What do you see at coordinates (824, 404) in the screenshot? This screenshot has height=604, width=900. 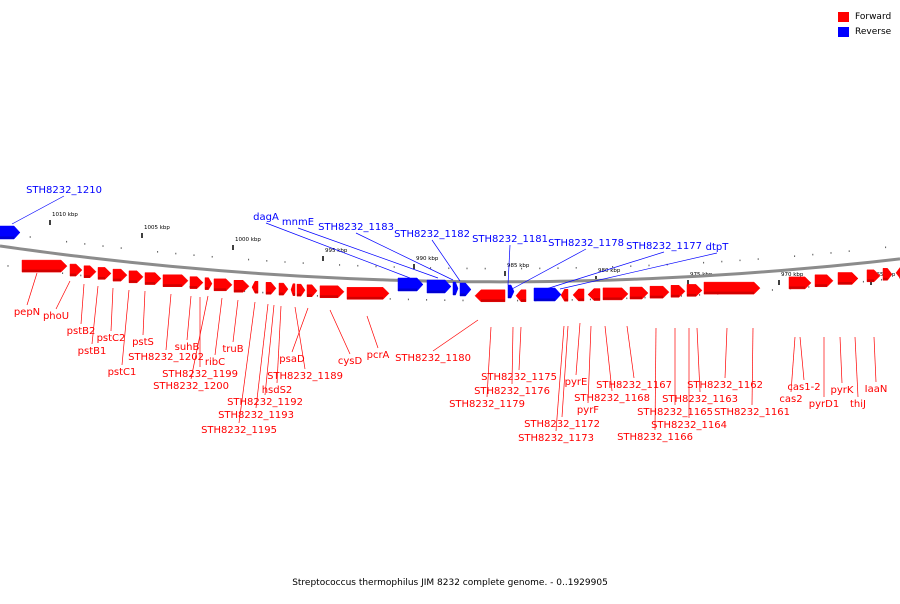 I see `gene-label: pyrD1` at bounding box center [824, 404].